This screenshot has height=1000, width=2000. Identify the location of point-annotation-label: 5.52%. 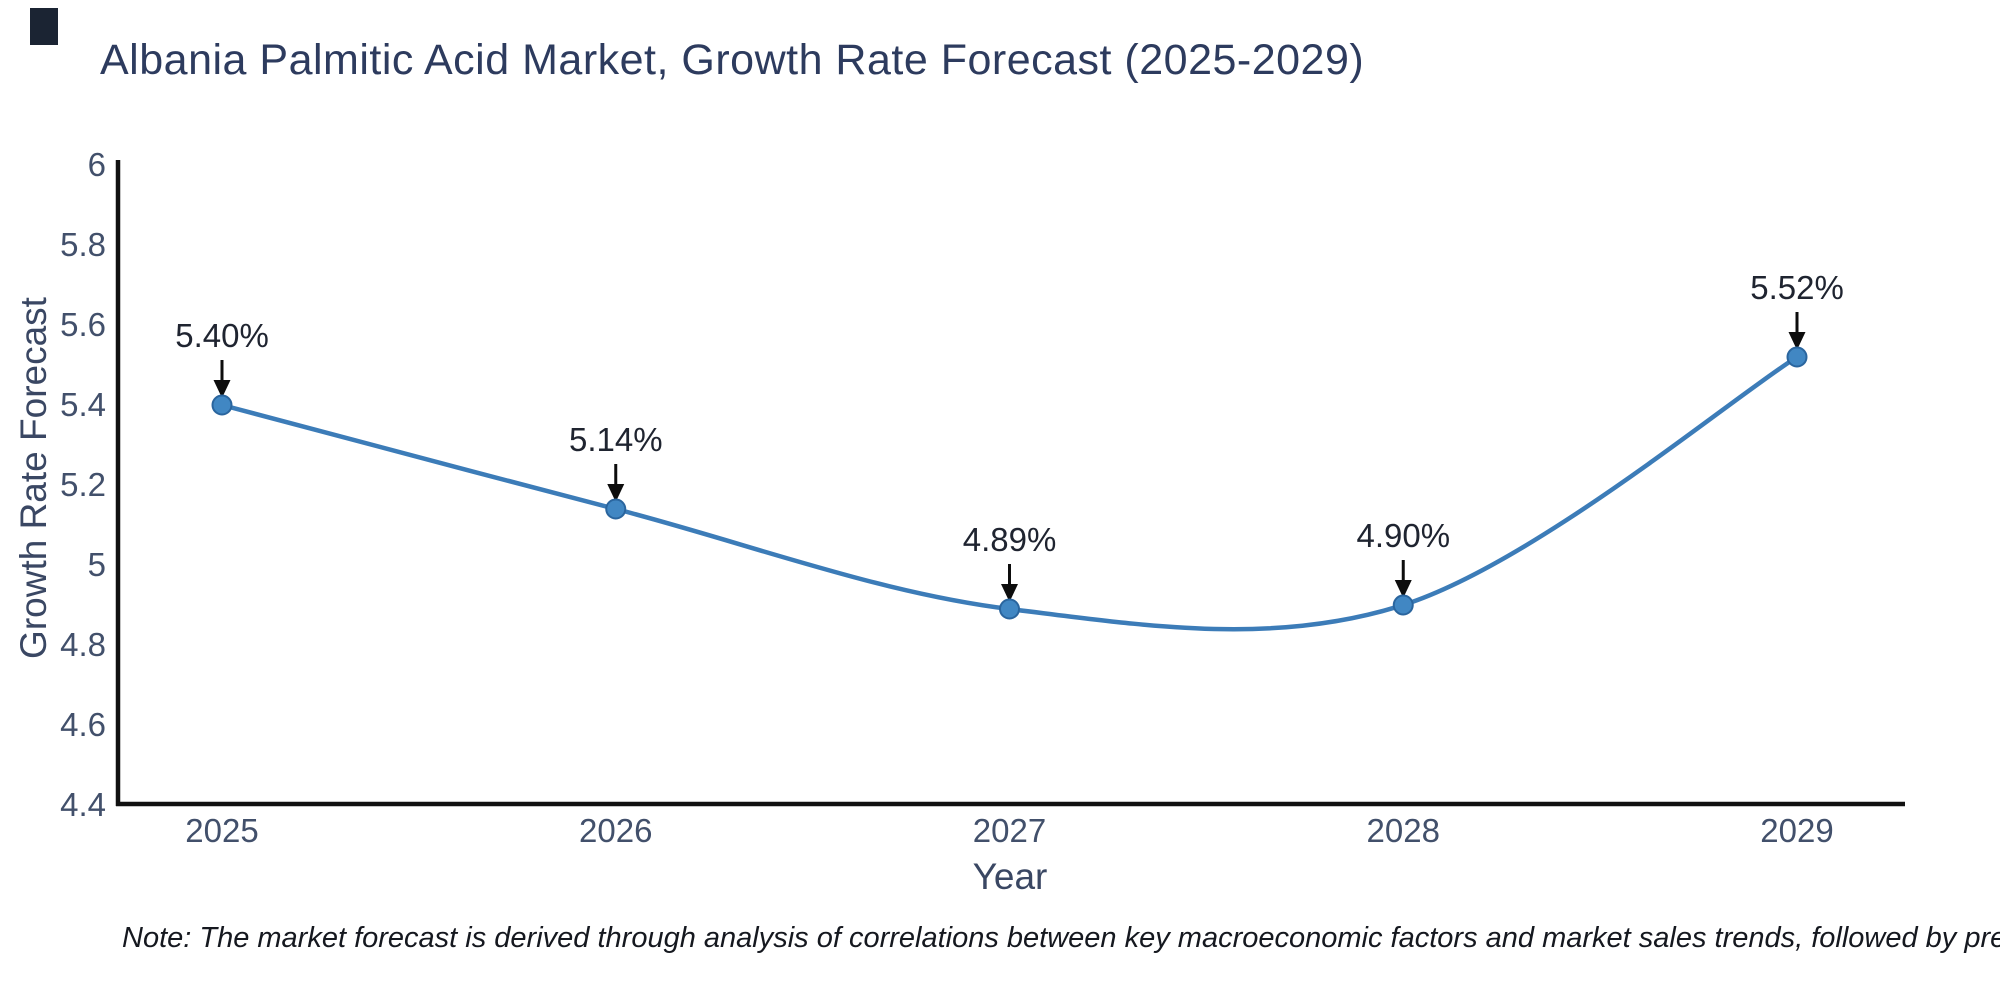
(1797, 287).